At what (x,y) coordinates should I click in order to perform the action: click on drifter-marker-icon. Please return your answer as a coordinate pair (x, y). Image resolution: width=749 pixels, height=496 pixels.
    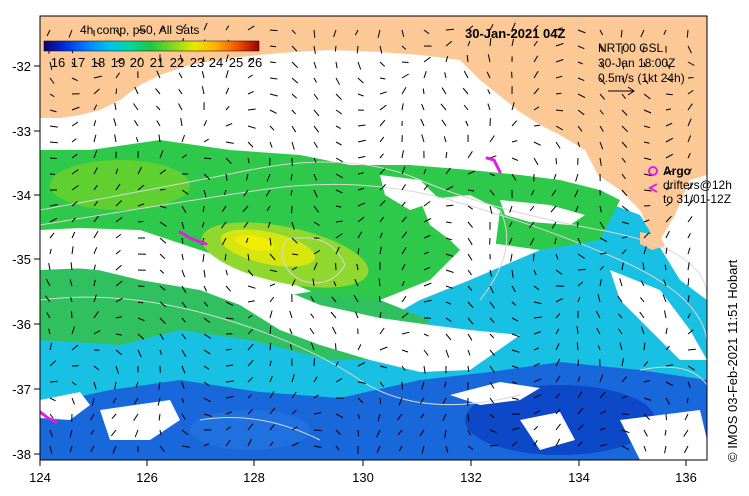
    Looking at the image, I should click on (652, 188).